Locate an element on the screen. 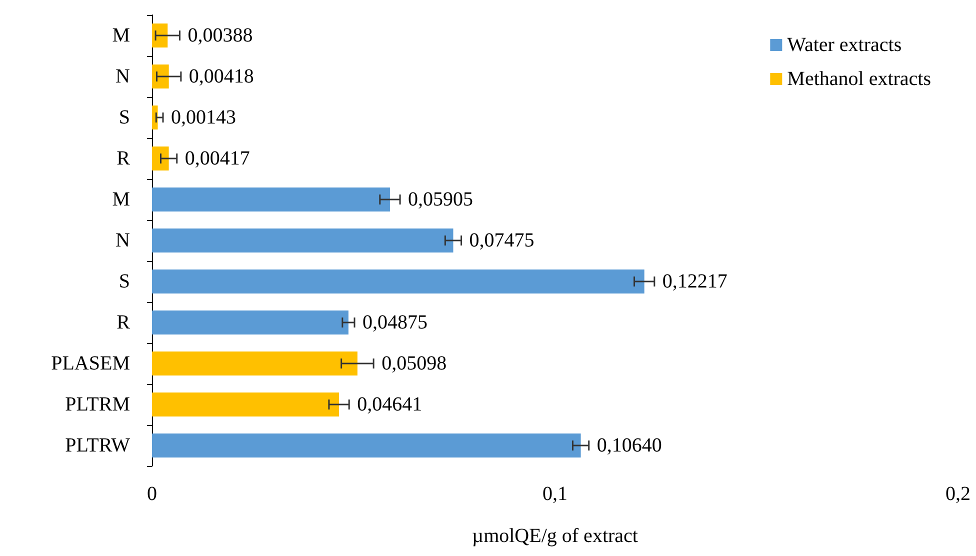 The width and height of the screenshot is (976, 556). y-tick-label: PLTRM is located at coordinates (97, 405).